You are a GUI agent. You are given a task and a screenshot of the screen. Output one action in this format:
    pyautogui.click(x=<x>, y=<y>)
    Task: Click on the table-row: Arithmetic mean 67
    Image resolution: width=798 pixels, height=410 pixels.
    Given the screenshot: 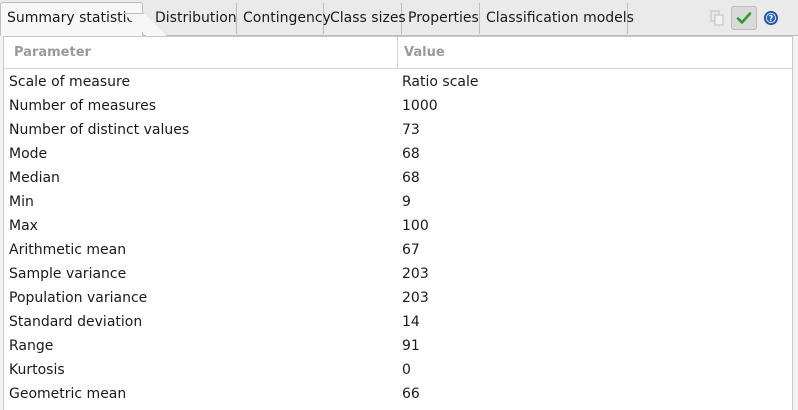 What is the action you would take?
    pyautogui.click(x=398, y=250)
    